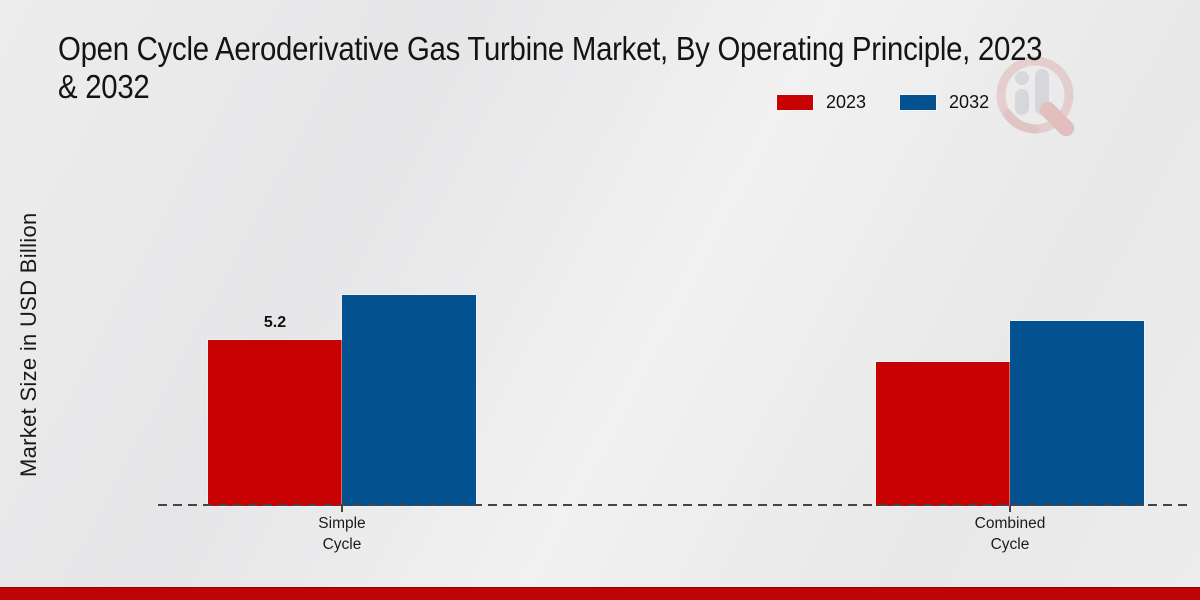  I want to click on chart-title-line2: & 2032, so click(104, 86).